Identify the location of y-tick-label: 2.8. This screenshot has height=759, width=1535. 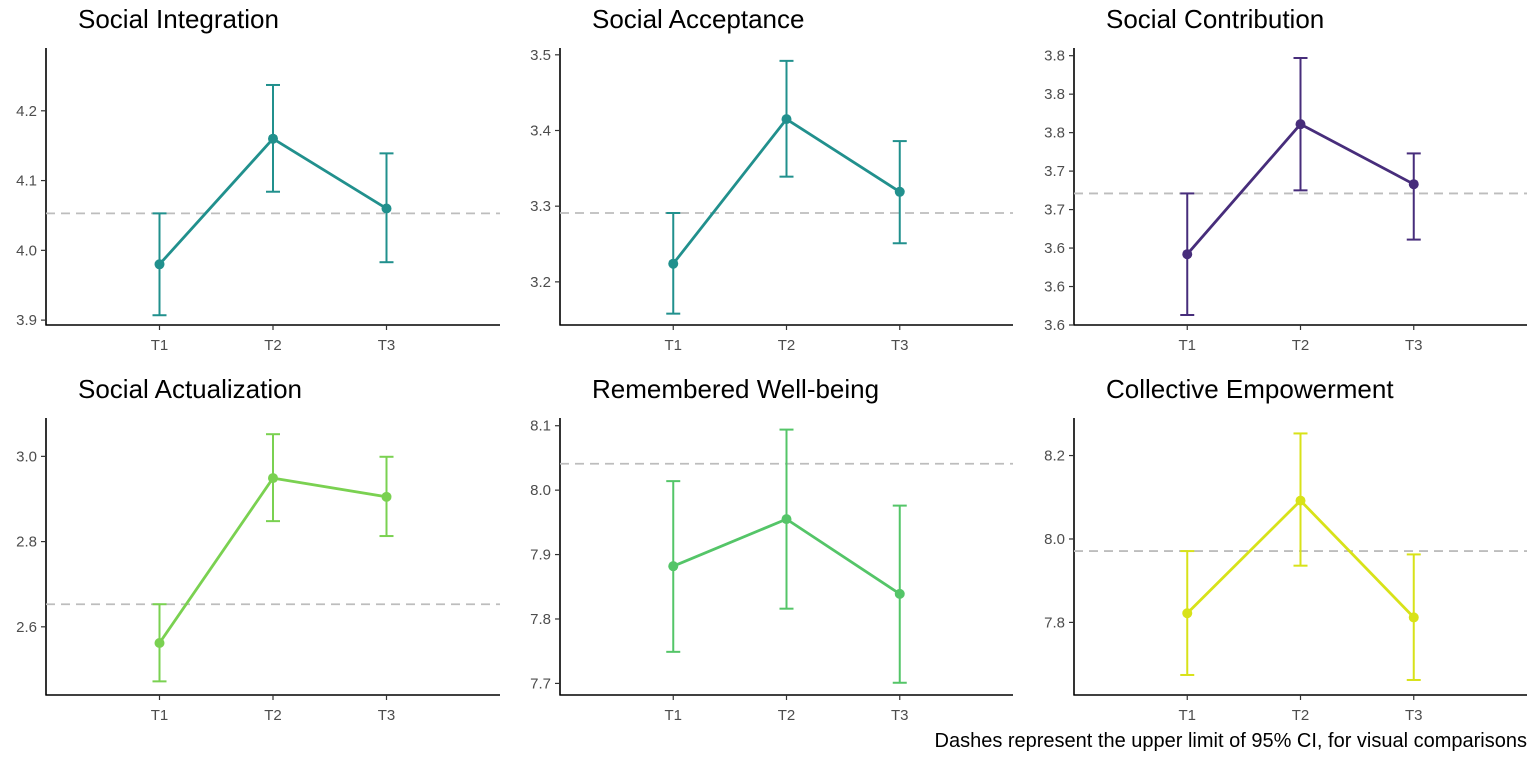
(26, 542).